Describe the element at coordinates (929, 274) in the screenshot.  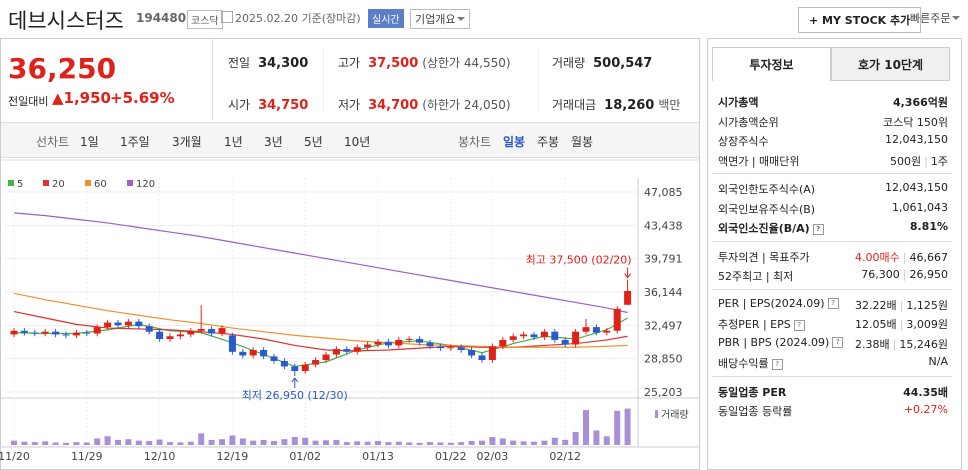
I see `info-number: 26,950` at that location.